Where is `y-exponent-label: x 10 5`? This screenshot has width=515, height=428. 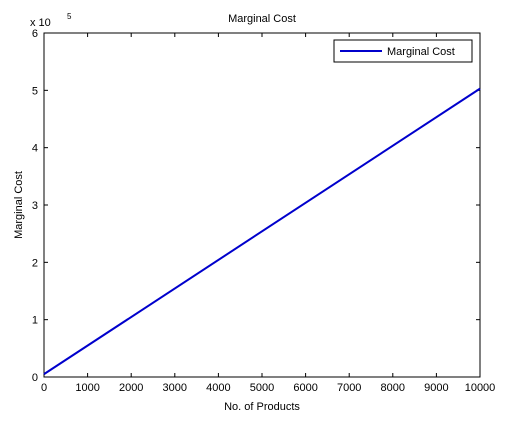 y-exponent-label: x 10 5 is located at coordinates (51, 20).